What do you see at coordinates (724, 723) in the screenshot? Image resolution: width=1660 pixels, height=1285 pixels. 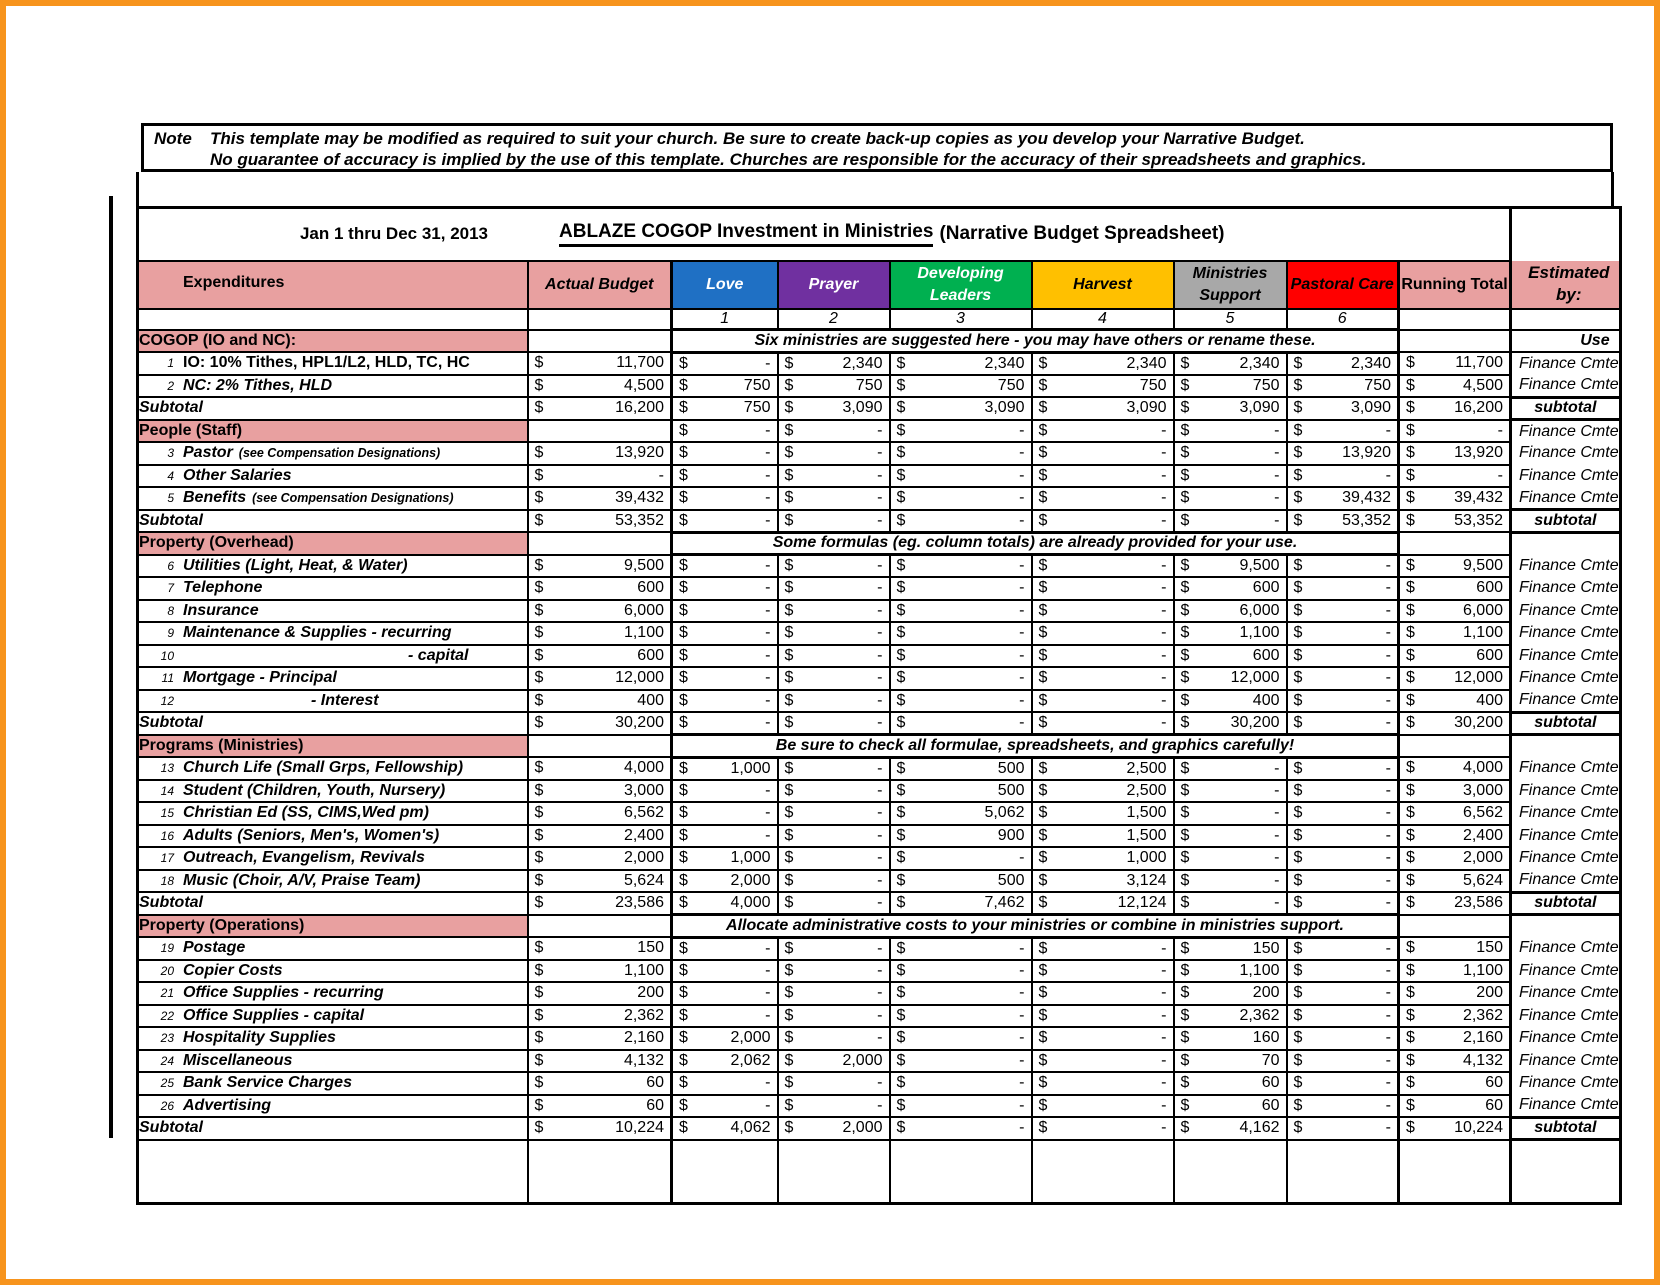 I see `subtotal-love-cell: $ -` at bounding box center [724, 723].